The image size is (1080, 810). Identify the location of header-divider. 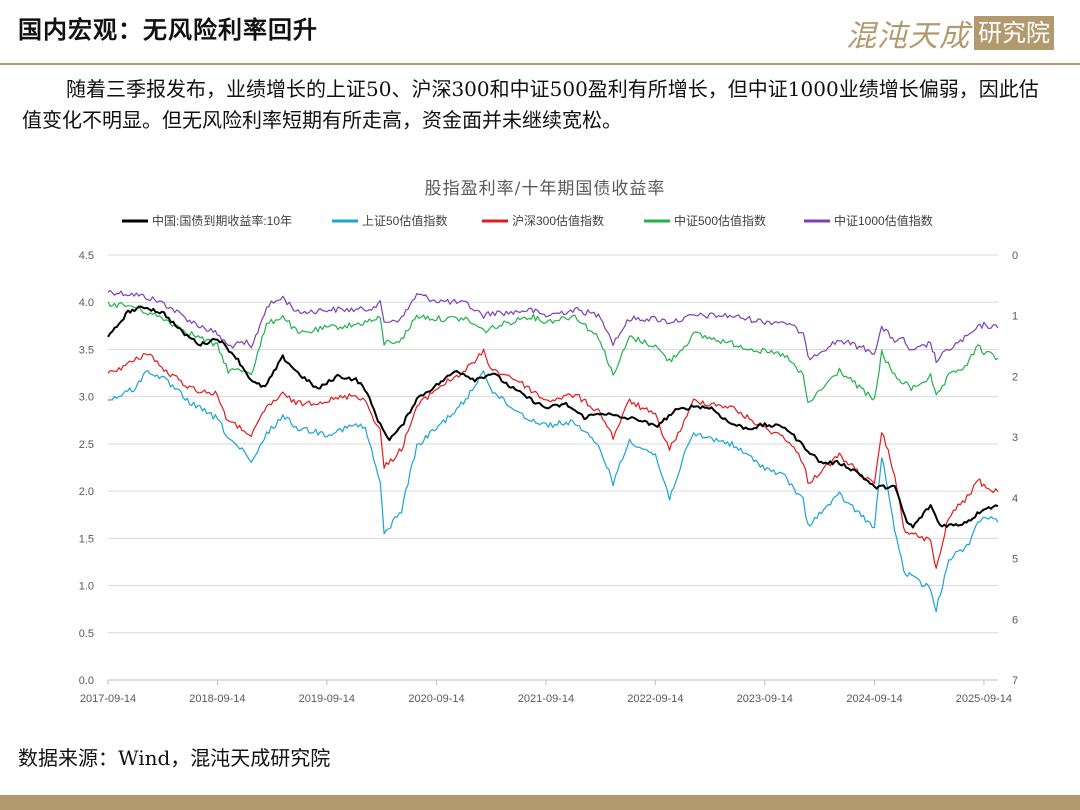
(540, 64).